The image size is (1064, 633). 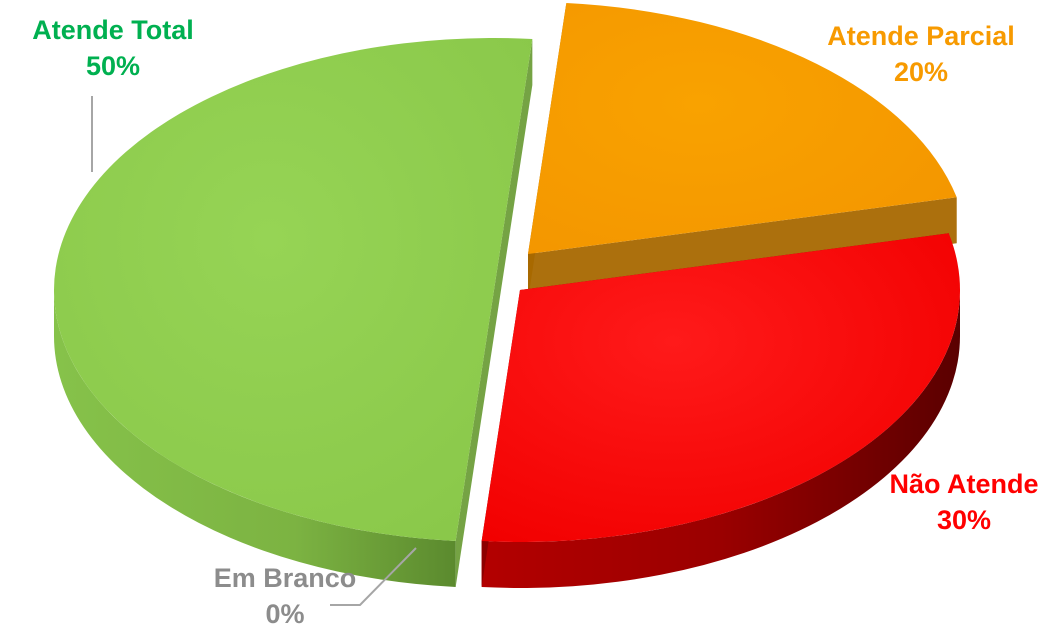 I want to click on slice-label-name: Não Atende, so click(x=964, y=484).